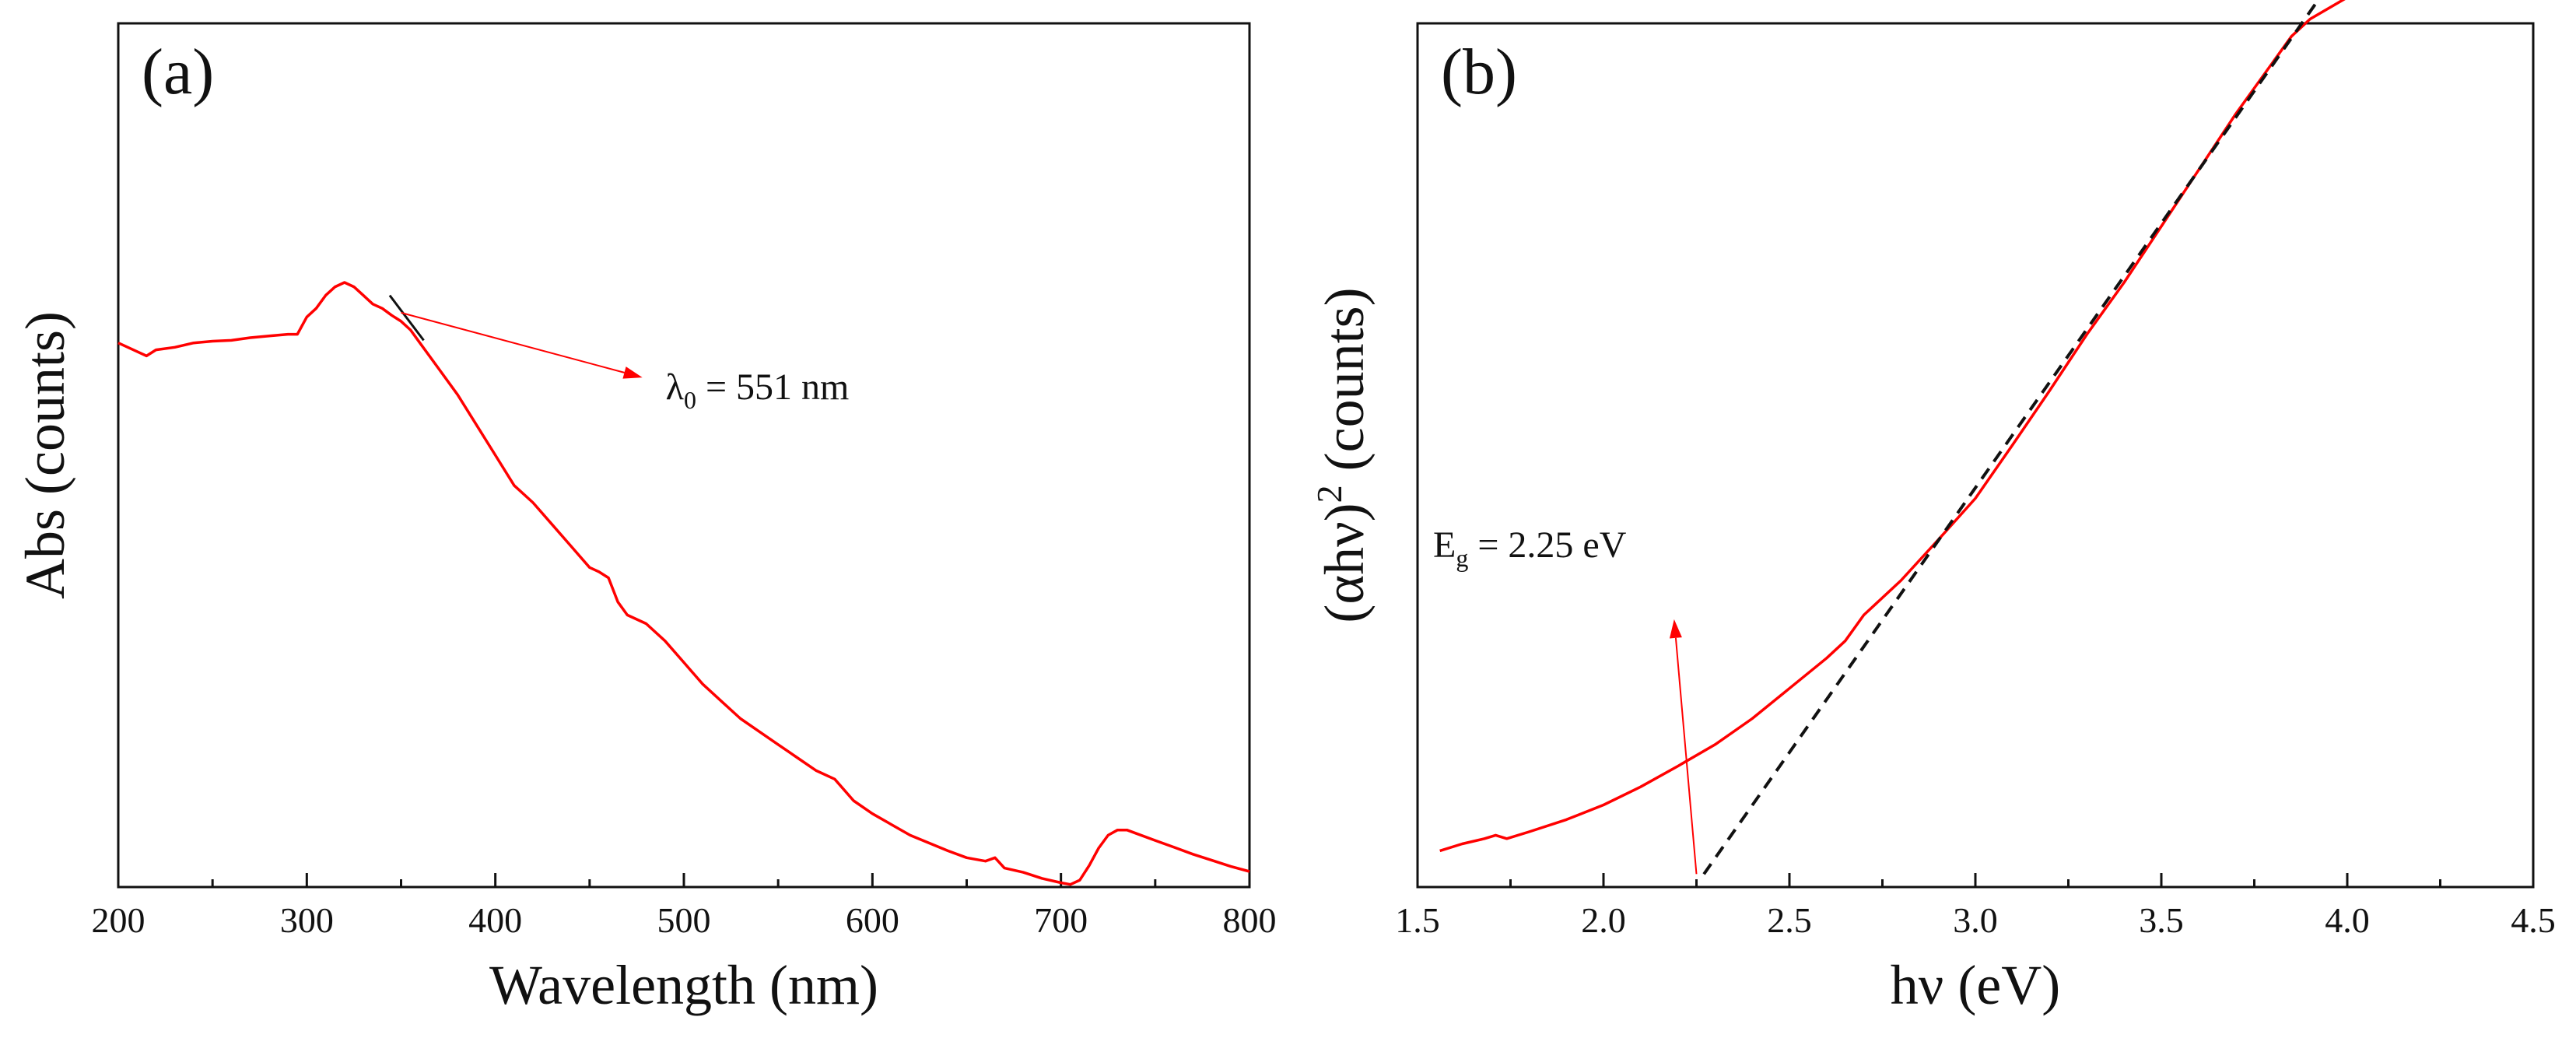 This screenshot has height=1038, width=2576. What do you see at coordinates (1686, 756) in the screenshot?
I see `annotation-arrow-b` at bounding box center [1686, 756].